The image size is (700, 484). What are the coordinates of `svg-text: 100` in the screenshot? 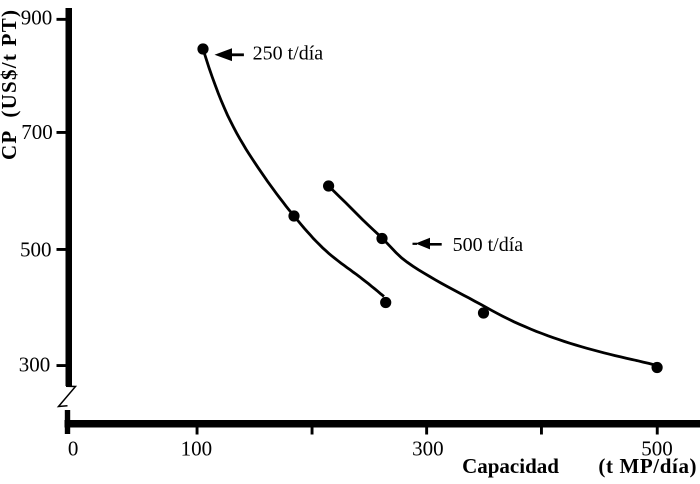 It's located at (197, 449).